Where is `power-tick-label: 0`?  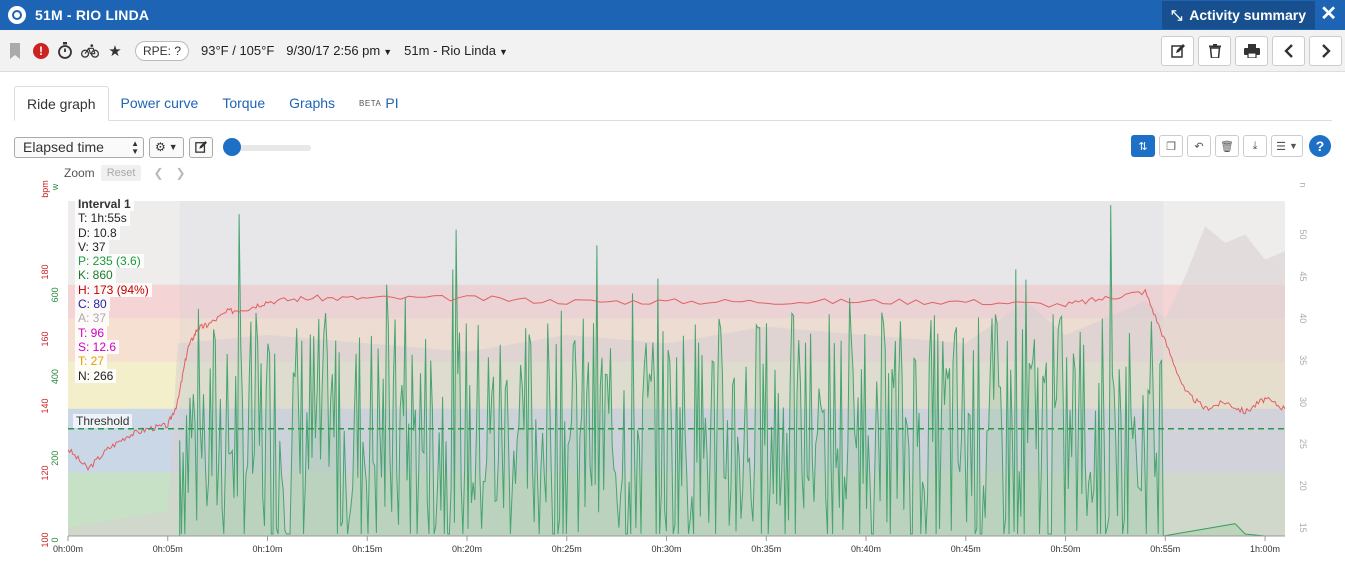
power-tick-label: 0 is located at coordinates (55, 539).